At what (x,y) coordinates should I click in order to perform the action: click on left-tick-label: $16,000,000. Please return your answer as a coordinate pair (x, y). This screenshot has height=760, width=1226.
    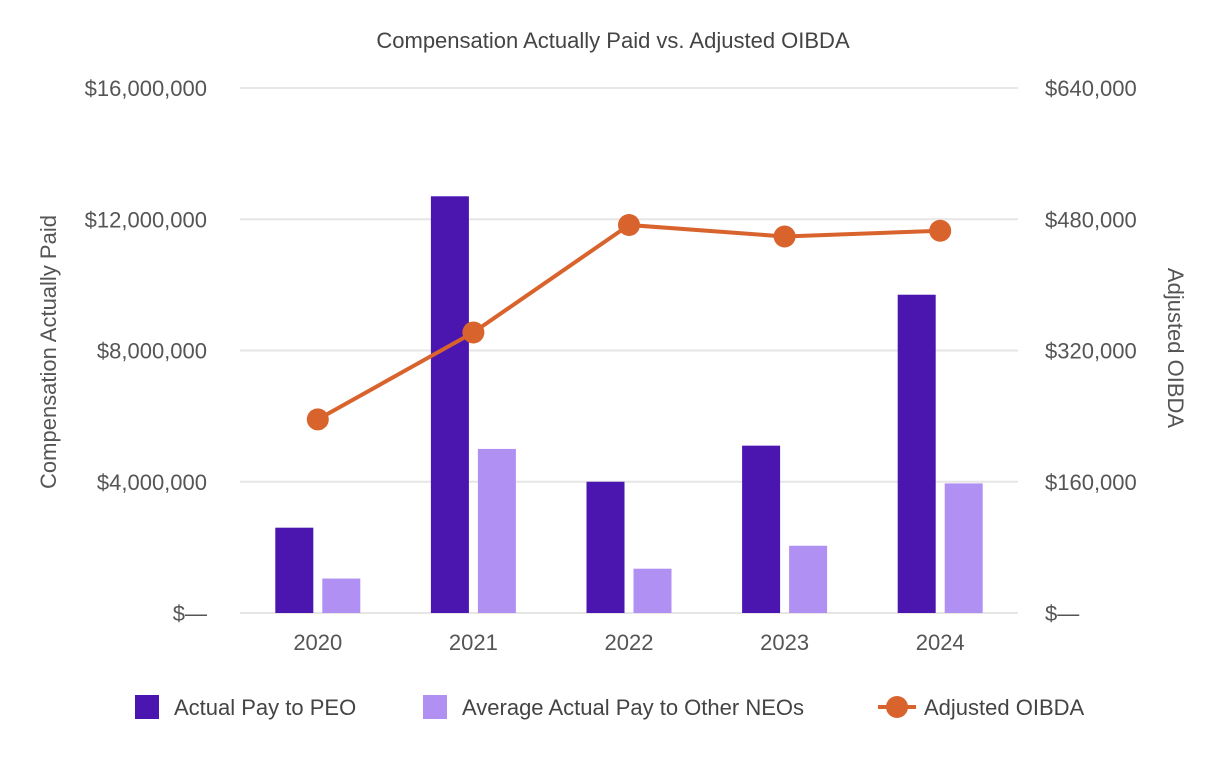
    Looking at the image, I should click on (146, 88).